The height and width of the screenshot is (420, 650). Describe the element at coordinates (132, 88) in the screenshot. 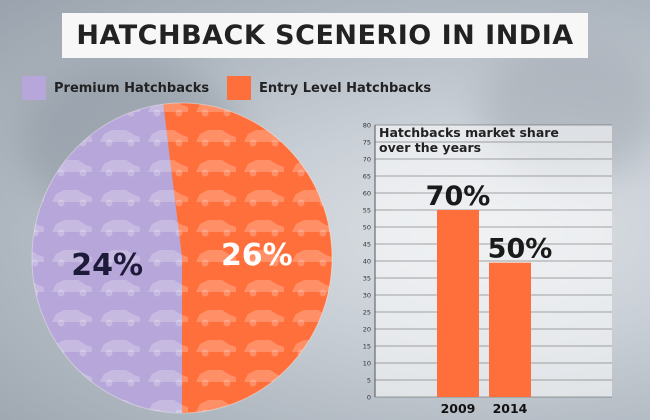

I see `legend-label-premium: Premium Hatchbacks` at that location.